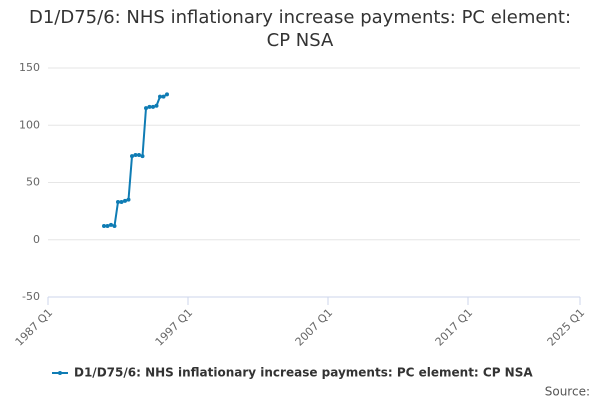 This screenshot has height=400, width=600. What do you see at coordinates (567, 392) in the screenshot?
I see `source: Source:` at bounding box center [567, 392].